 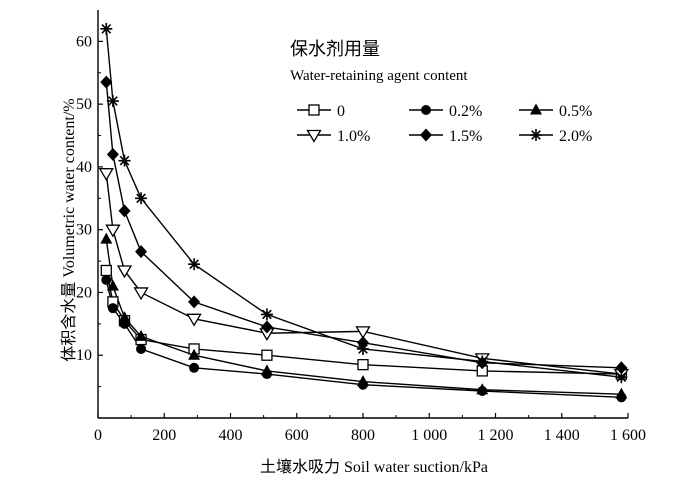 What do you see at coordinates (84, 41) in the screenshot?
I see `y-tick-label: 60` at bounding box center [84, 41].